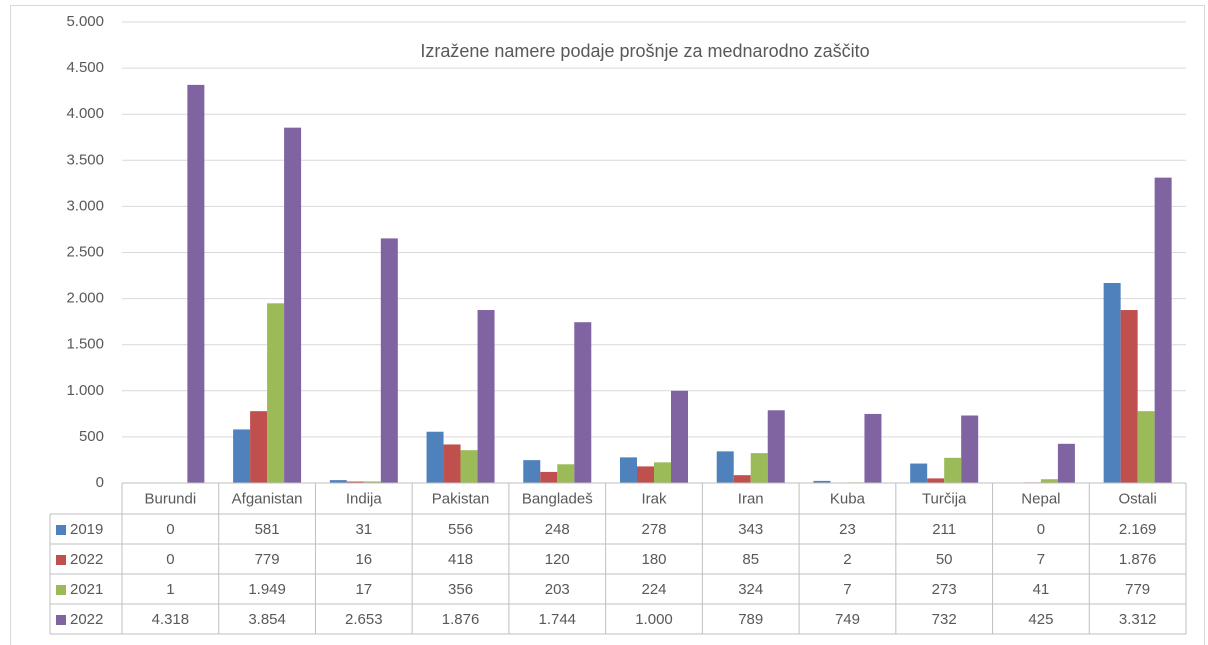  Describe the element at coordinates (85, 251) in the screenshot. I see `y-tick-label: 2.500` at that location.